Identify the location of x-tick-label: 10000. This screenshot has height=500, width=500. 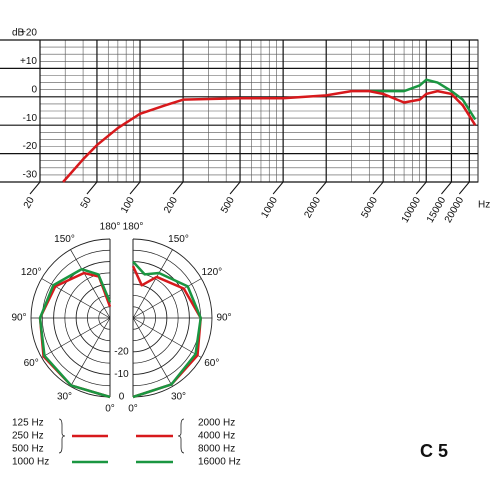
(412, 210).